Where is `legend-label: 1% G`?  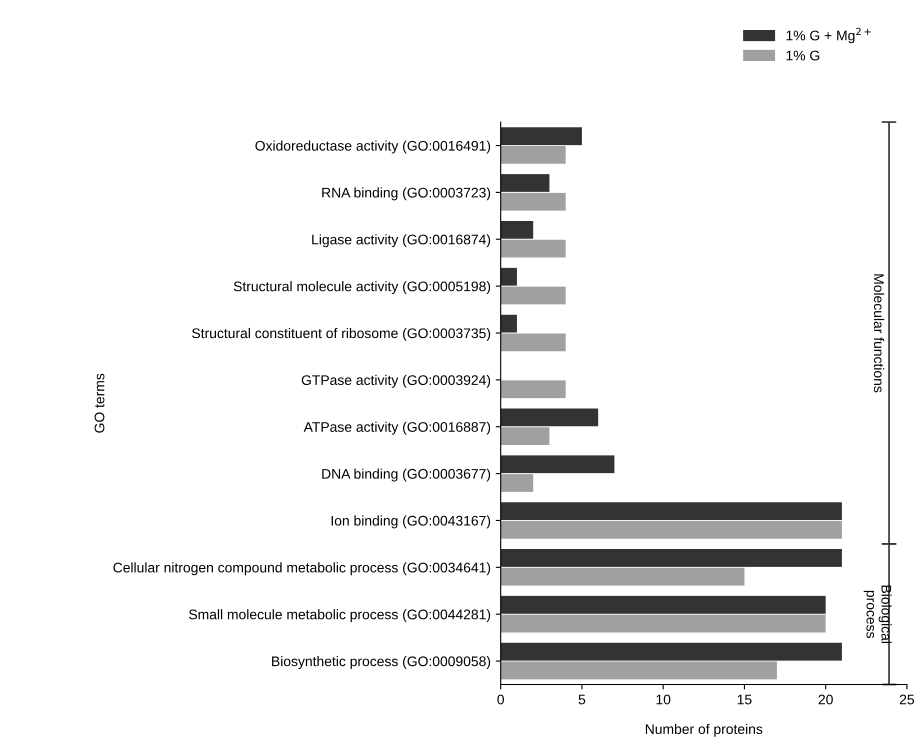 legend-label: 1% G is located at coordinates (803, 55).